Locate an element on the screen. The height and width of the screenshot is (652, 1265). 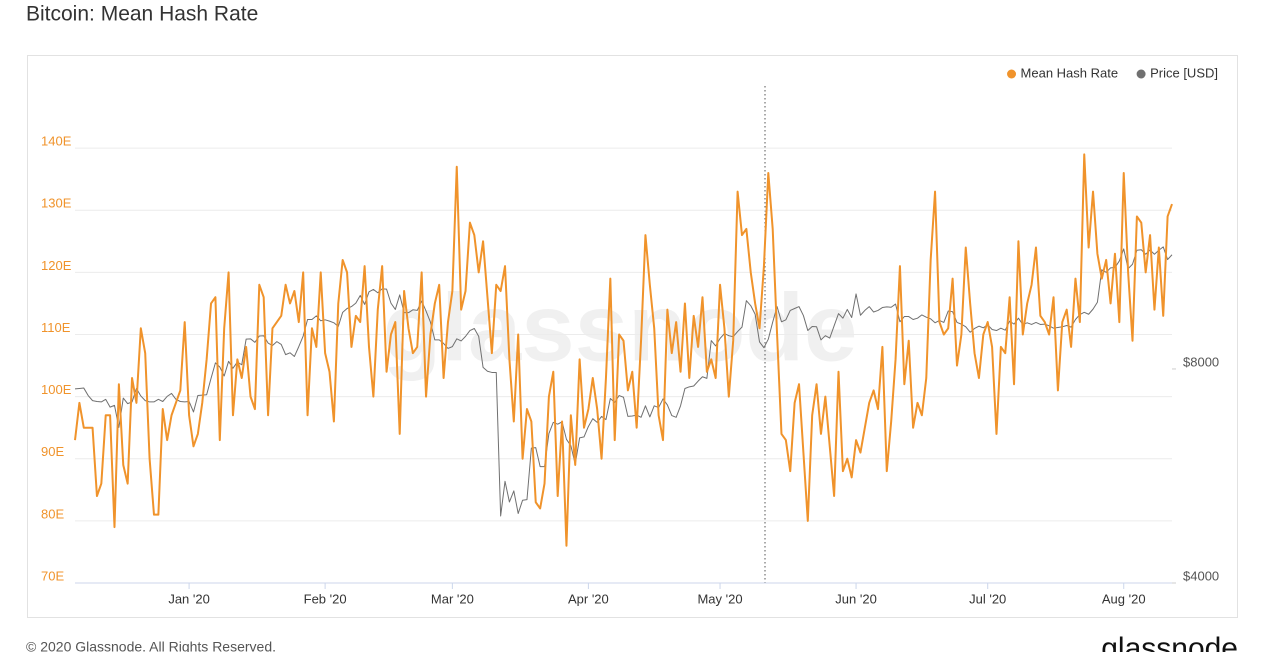
y2-tick-label: $8000 is located at coordinates (1201, 361).